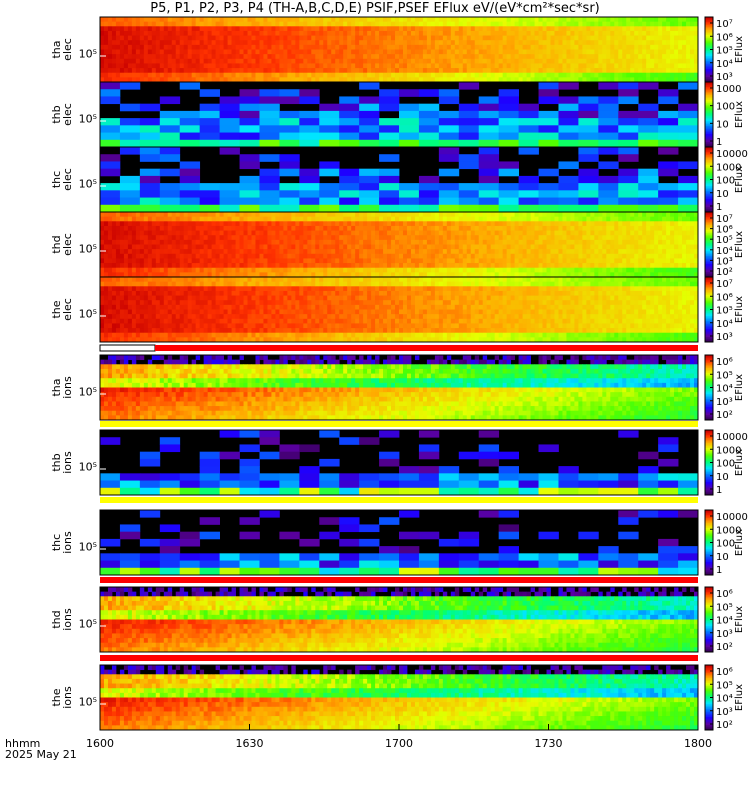  Describe the element at coordinates (739, 179) in the screenshot. I see `colorbar-label: EFlux` at that location.